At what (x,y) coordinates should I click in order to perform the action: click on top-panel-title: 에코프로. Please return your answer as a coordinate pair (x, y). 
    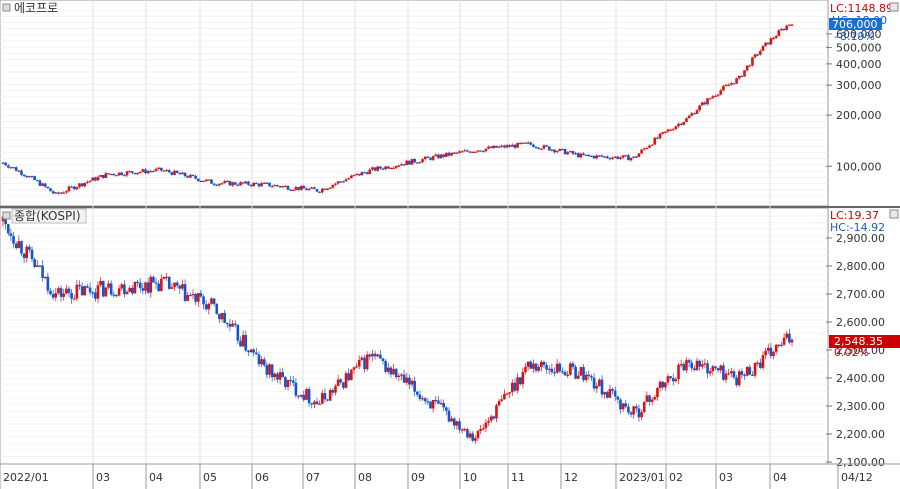
    Looking at the image, I should click on (36, 8).